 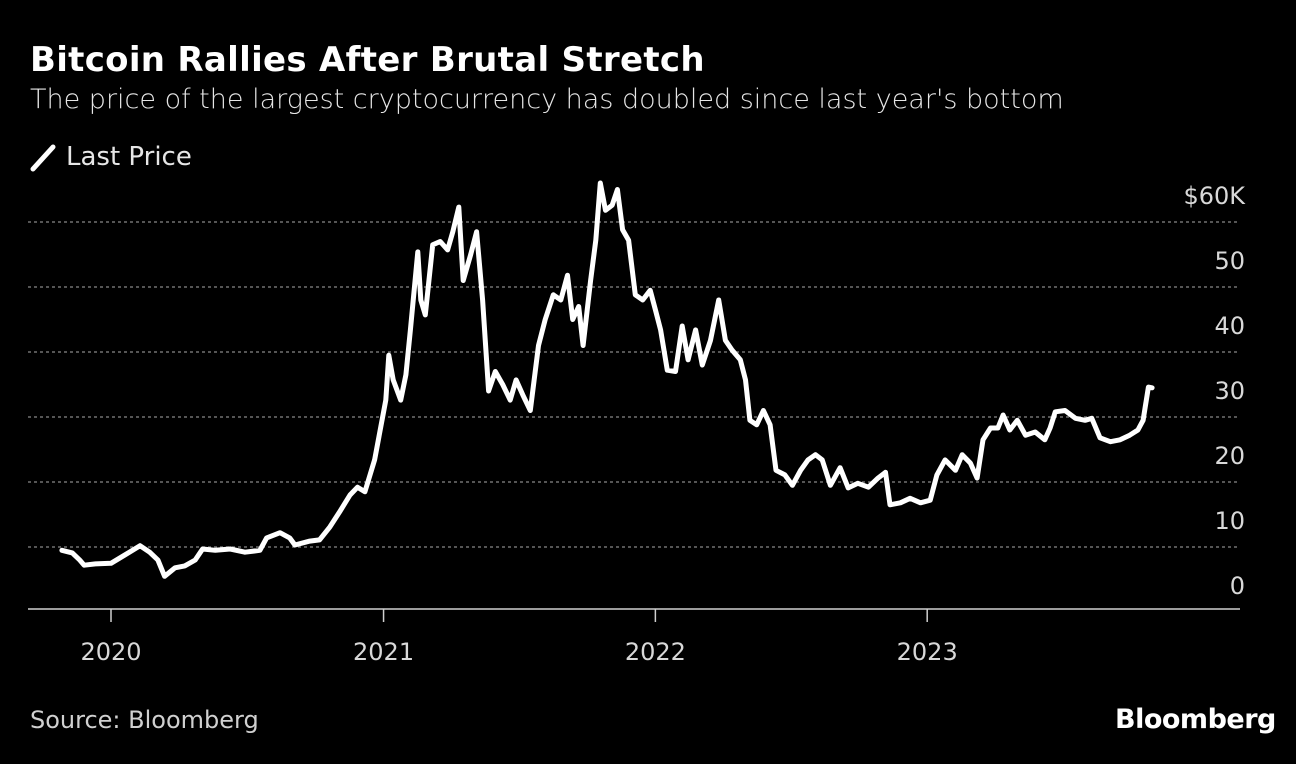 I want to click on bloomberg-logo: Bloomberg, so click(x=1195, y=719).